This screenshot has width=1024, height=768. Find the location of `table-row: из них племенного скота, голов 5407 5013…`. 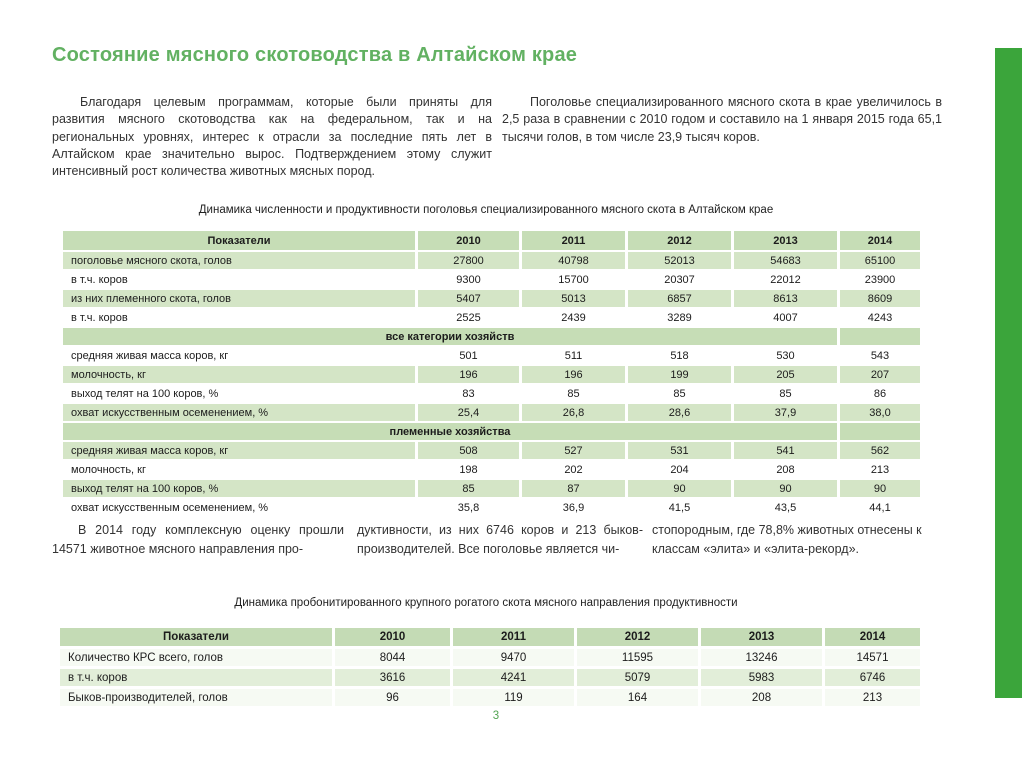

table-row: из них племенного скота, голов 5407 5013… is located at coordinates (491, 299).